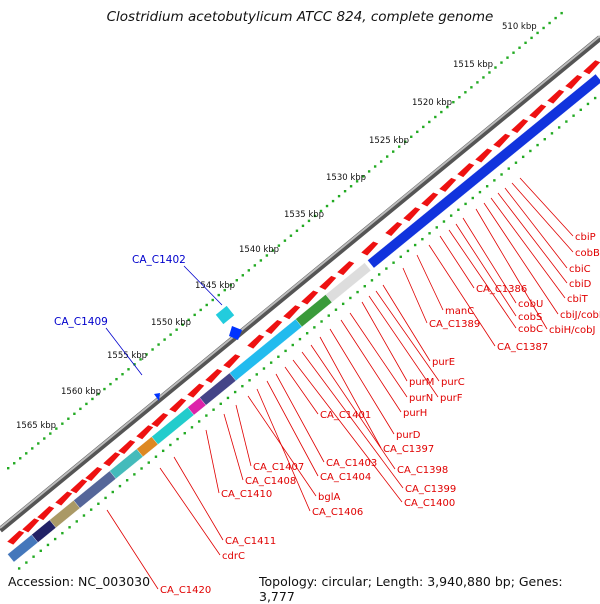 The height and width of the screenshot is (604, 600). Describe the element at coordinates (235, 333) in the screenshot. I see `ca-c1402-arrow` at that location.